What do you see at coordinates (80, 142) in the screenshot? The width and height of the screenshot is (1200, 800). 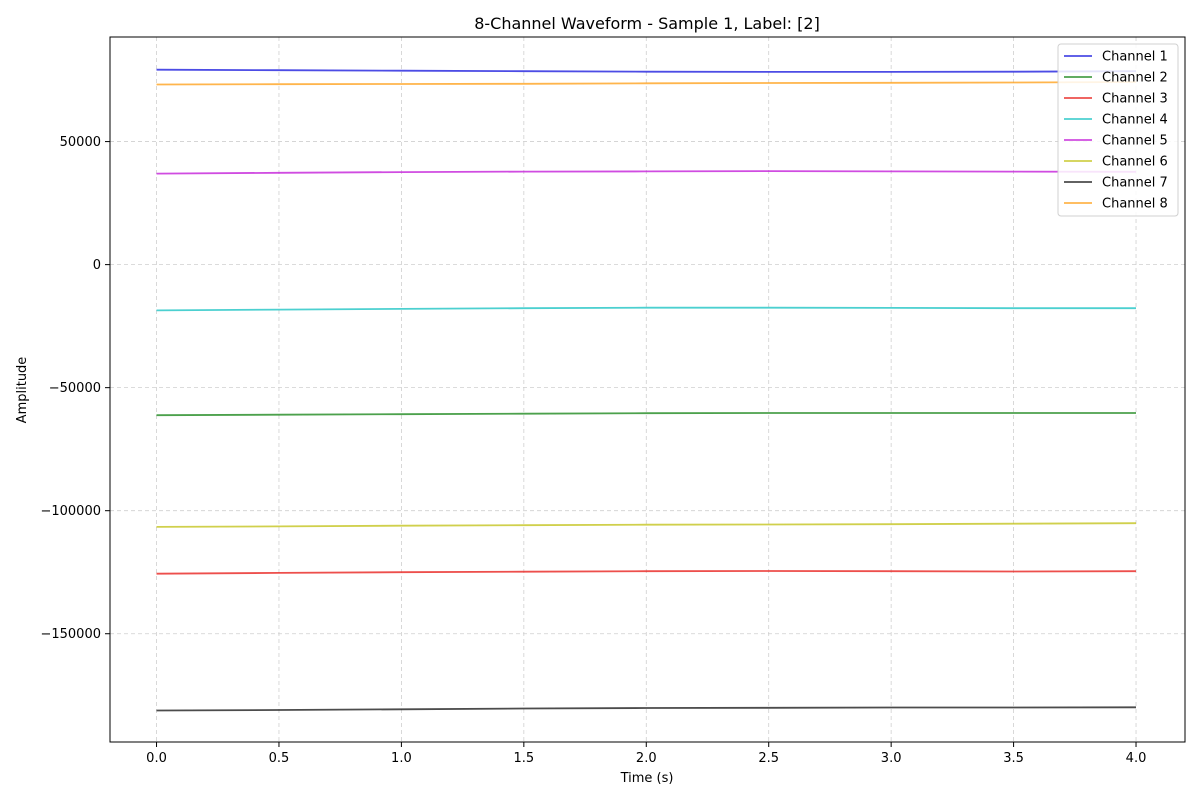 I see `y-tick-label: 50000` at bounding box center [80, 142].